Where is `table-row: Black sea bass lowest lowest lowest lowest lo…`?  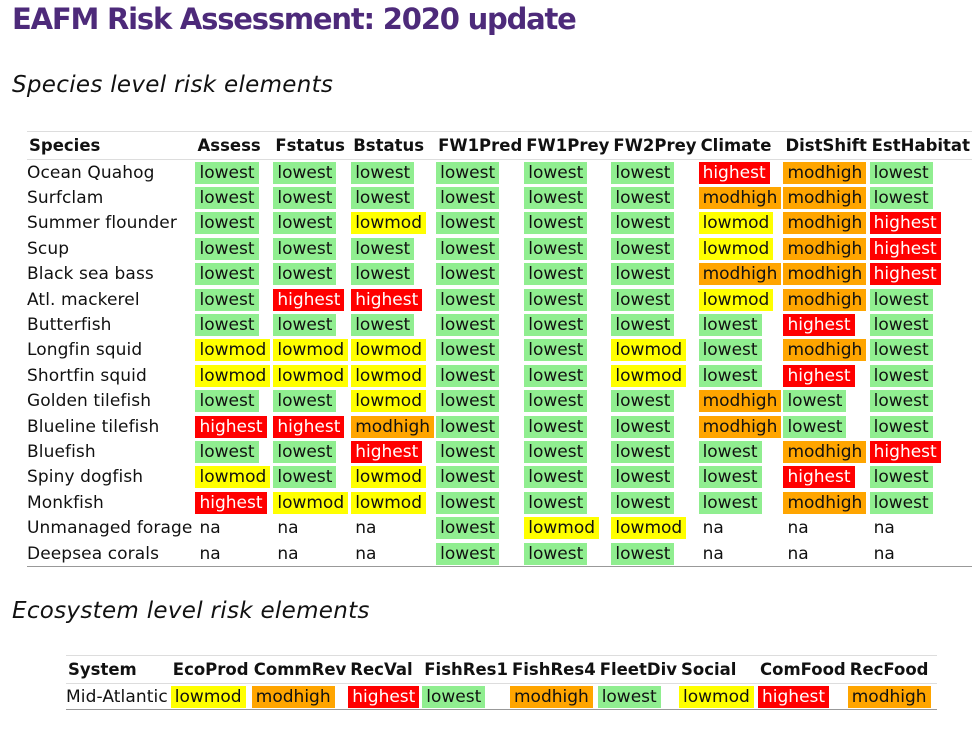 table-row: Black sea bass lowest lowest lowest lowest lo… is located at coordinates (499, 274).